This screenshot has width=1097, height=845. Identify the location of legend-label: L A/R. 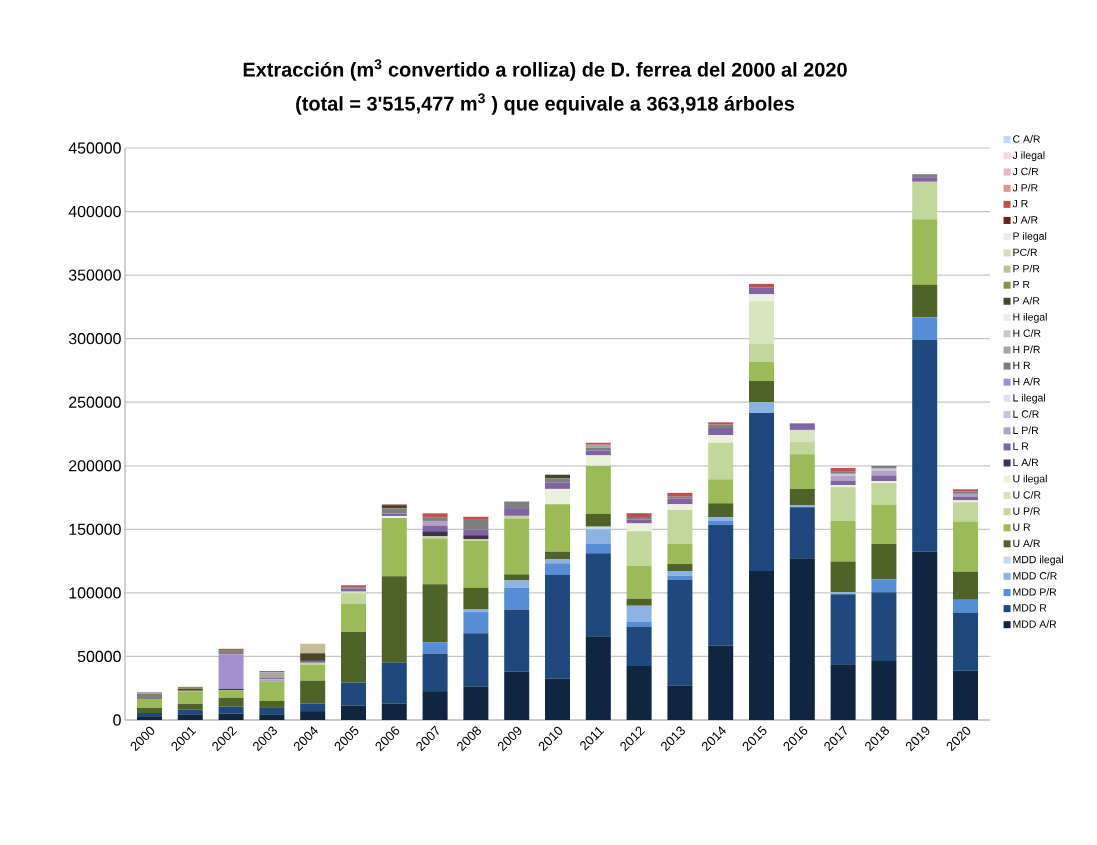
(1026, 462).